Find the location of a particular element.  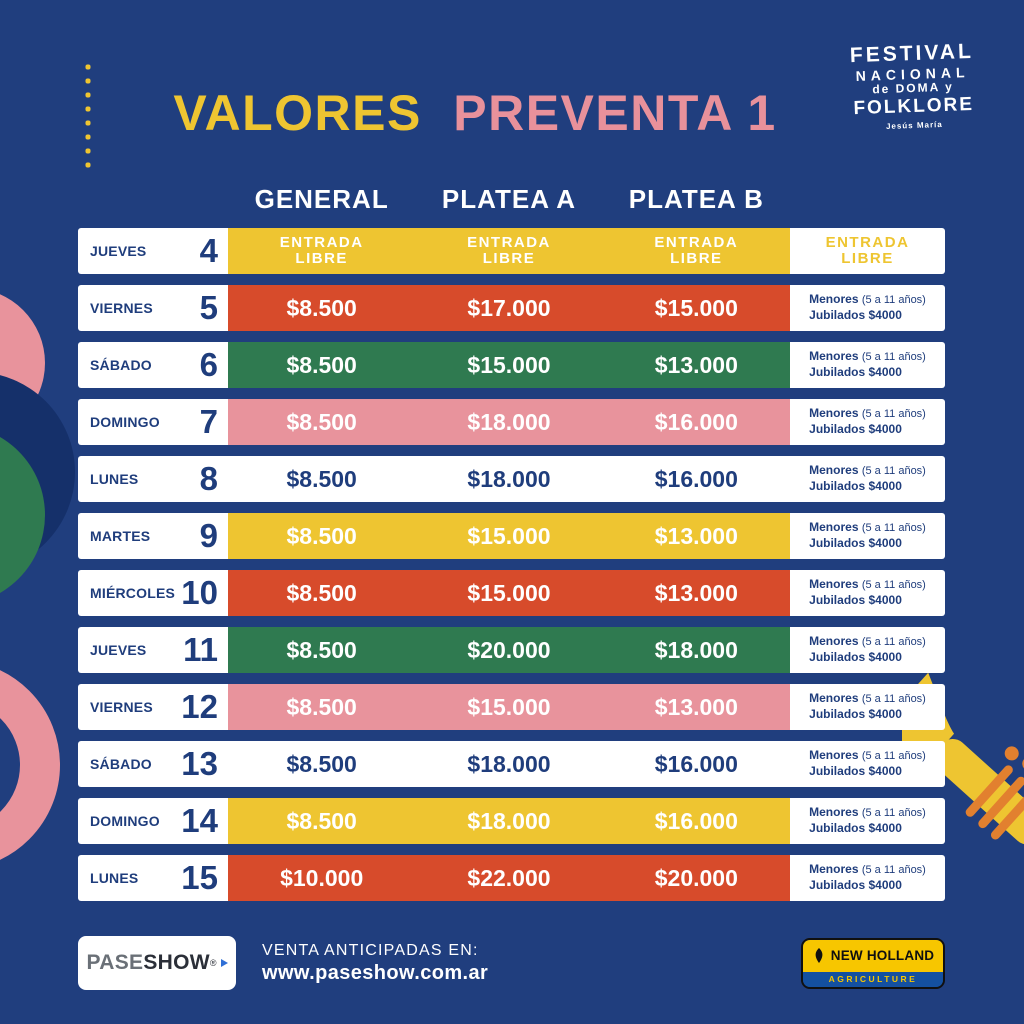

row-day-box: MIÉRCOLES 10 is located at coordinates (153, 593).